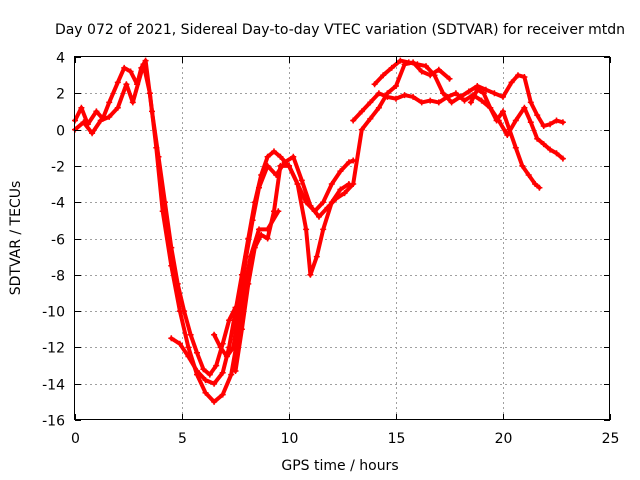 This screenshot has width=640, height=480. What do you see at coordinates (58, 241) in the screenshot?
I see `y-tick-label: -6` at bounding box center [58, 241].